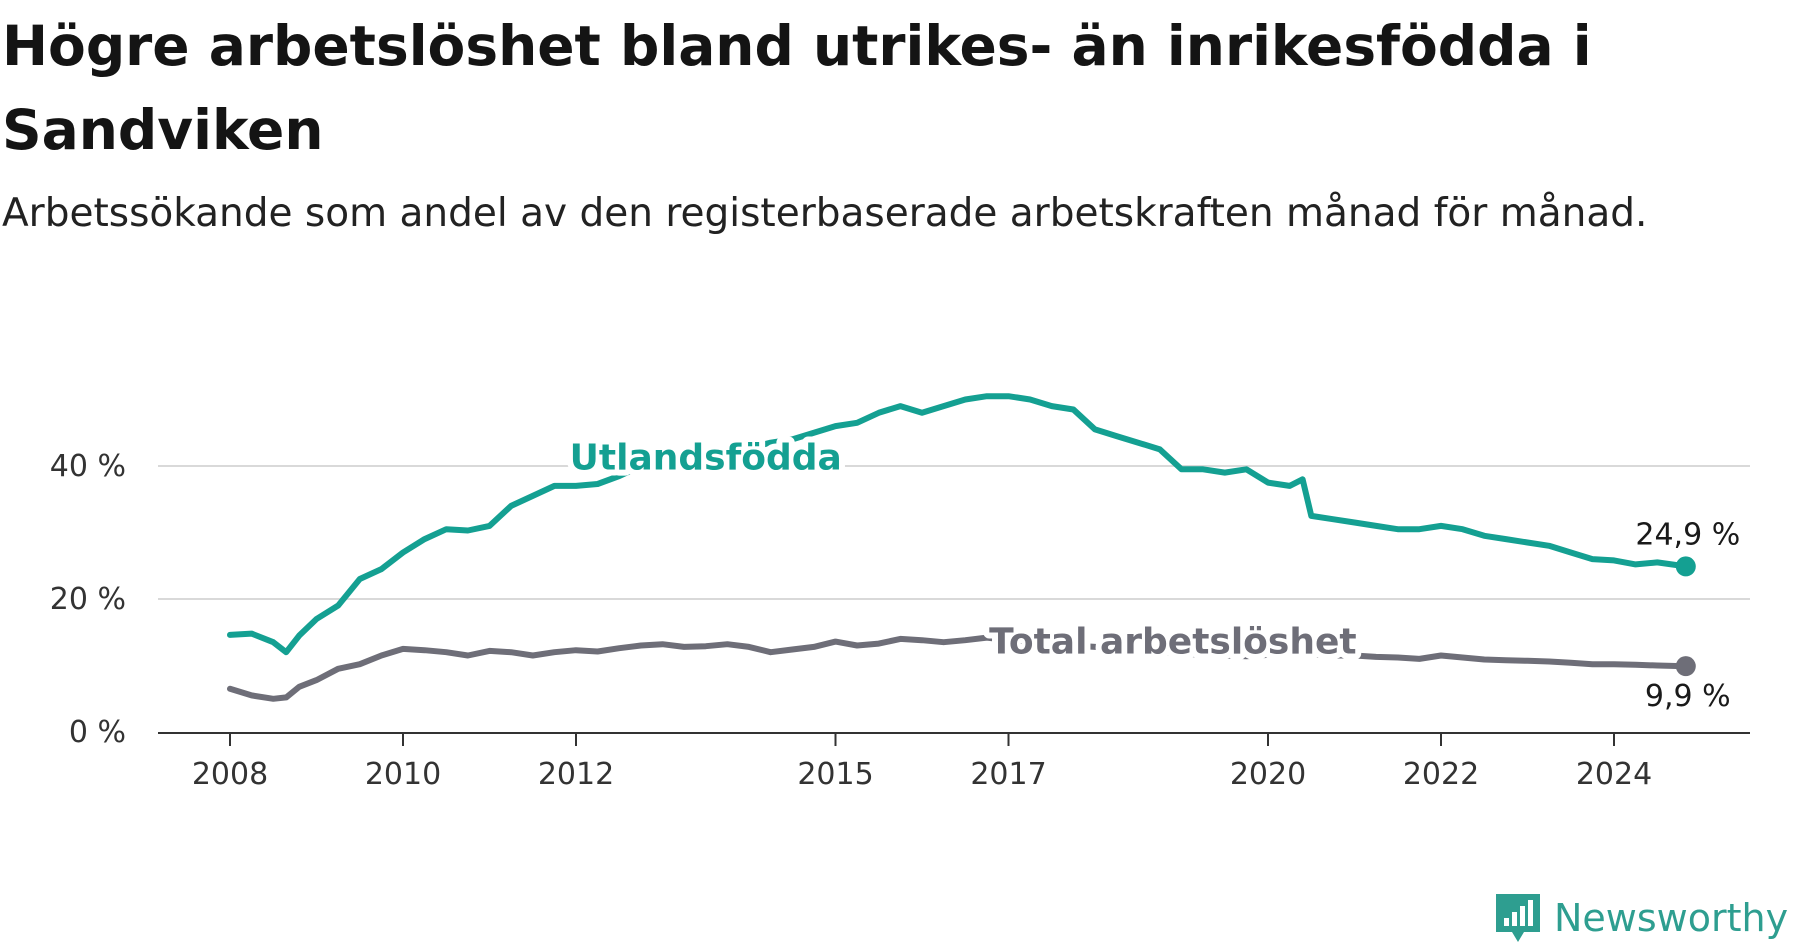 The image size is (1800, 948). I want to click on end-value-label: 24,9 %, so click(1687, 534).